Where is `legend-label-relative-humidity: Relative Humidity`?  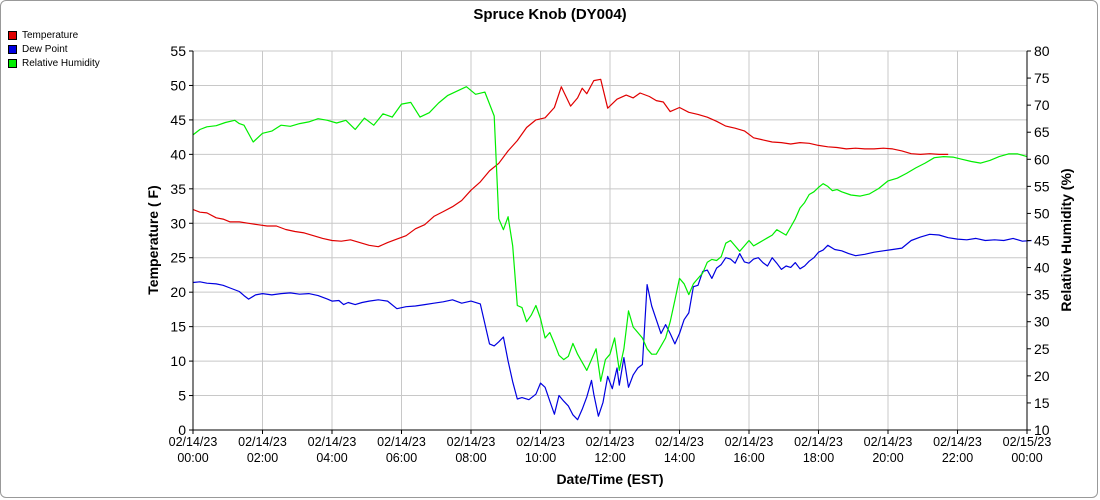
legend-label-relative-humidity: Relative Humidity is located at coordinates (61, 63).